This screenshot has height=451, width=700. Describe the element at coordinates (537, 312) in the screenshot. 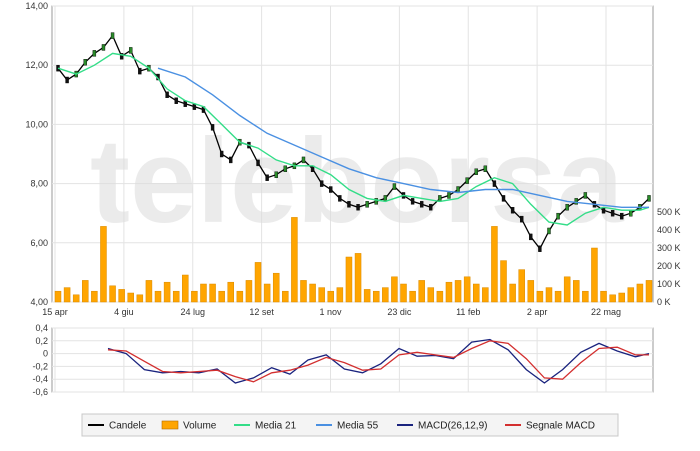

I see `date-x-tick-label: 2 apr` at that location.